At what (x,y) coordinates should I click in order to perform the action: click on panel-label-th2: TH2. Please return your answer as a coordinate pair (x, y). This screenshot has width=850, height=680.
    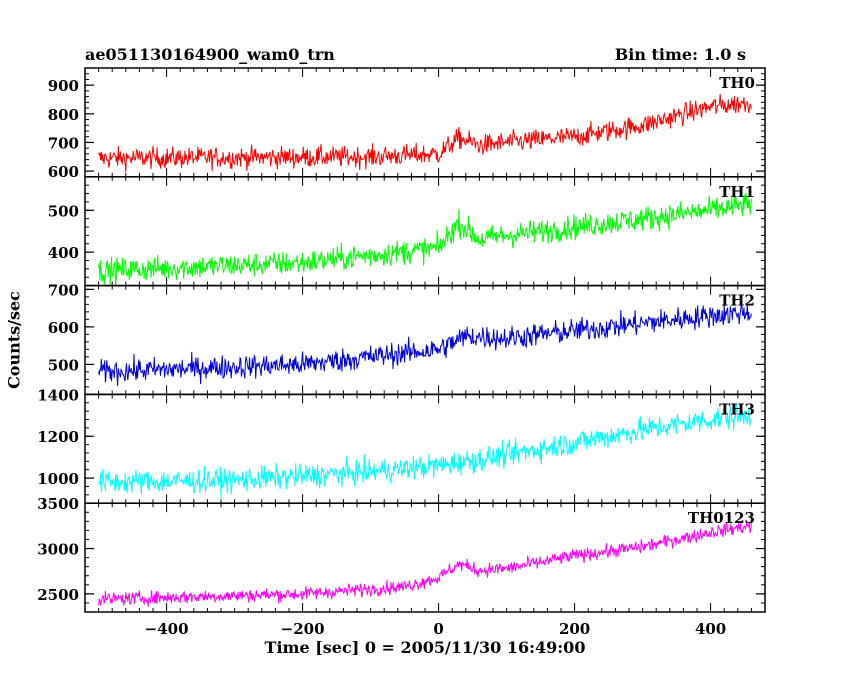
    Looking at the image, I should click on (737, 301).